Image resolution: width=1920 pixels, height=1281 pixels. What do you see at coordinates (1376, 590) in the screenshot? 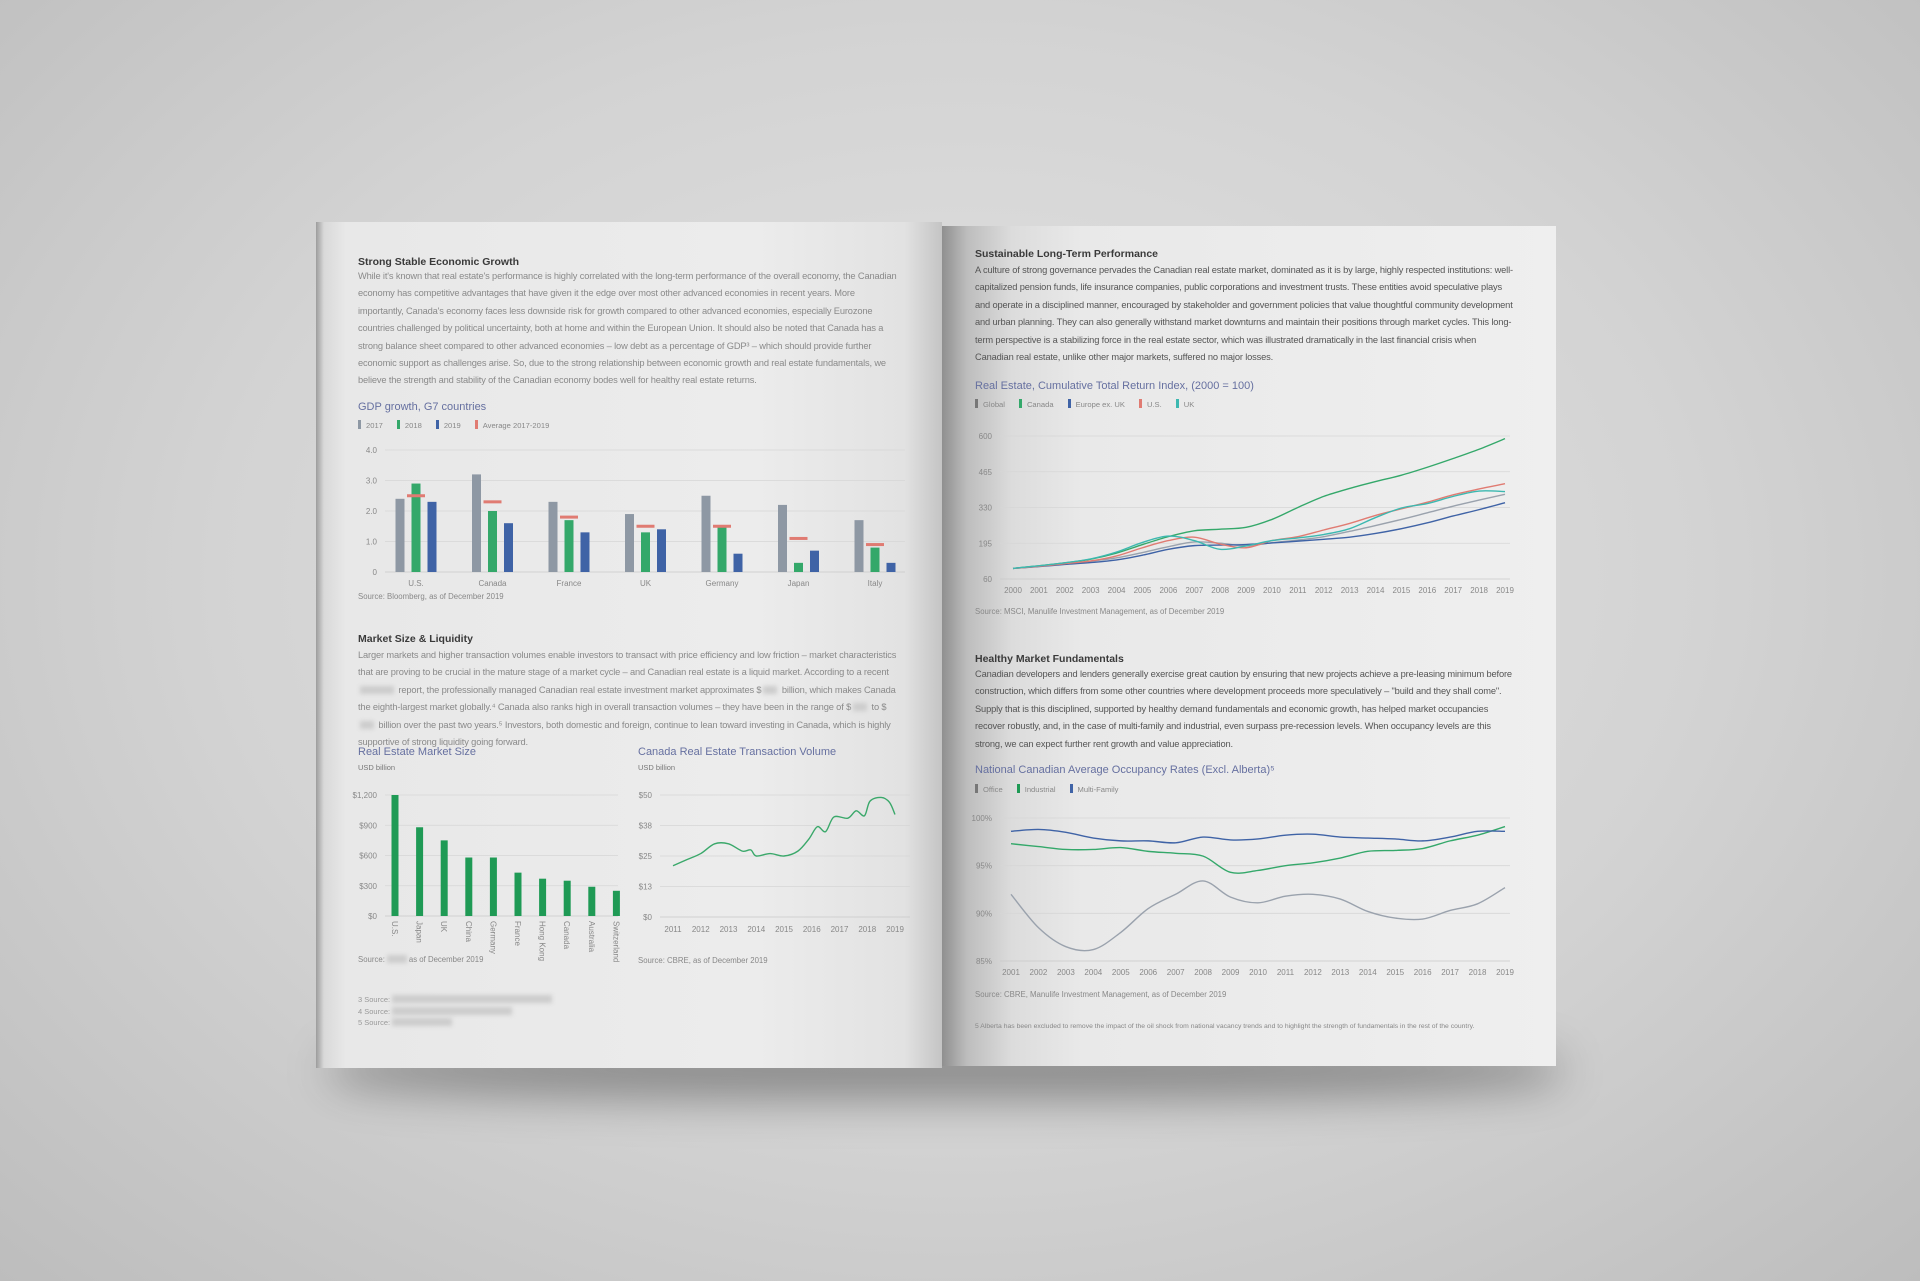
I see `x-tick-label: 2014` at bounding box center [1376, 590].